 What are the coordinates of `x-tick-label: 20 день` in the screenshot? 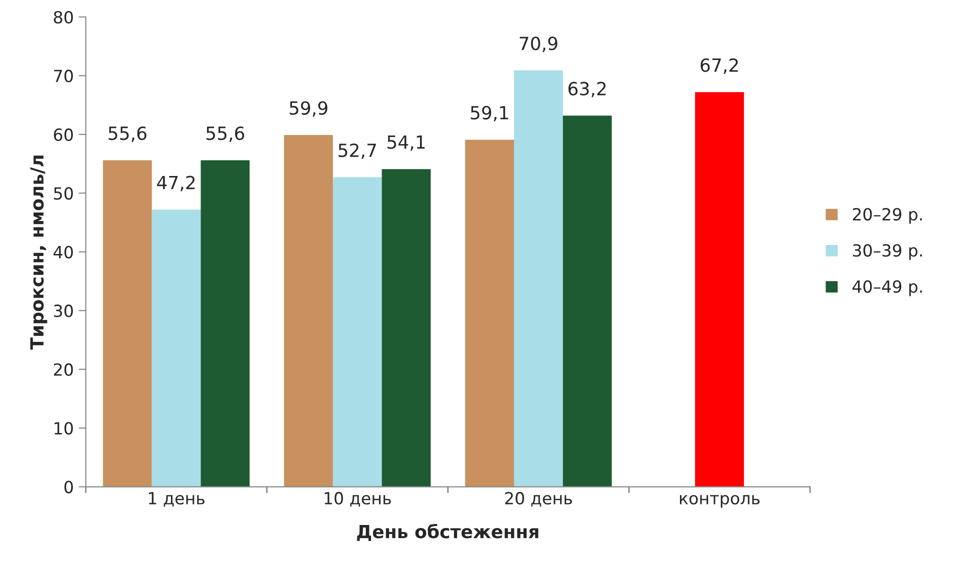 It's located at (538, 499).